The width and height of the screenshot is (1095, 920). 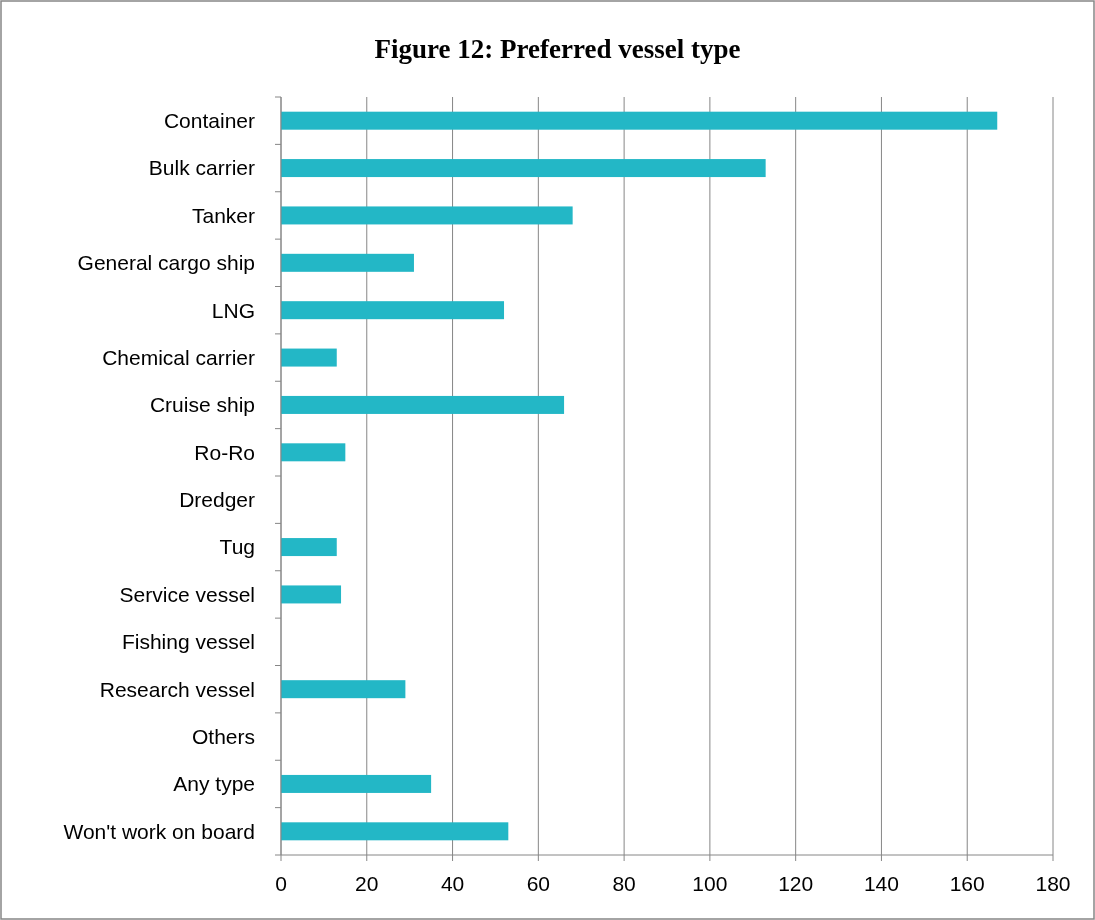 I want to click on y-tick-label: Service vessel, so click(x=187, y=594).